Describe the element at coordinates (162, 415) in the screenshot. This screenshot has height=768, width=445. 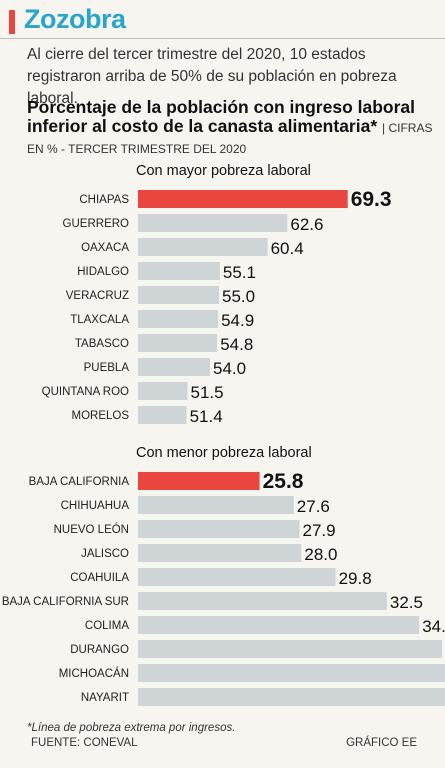
I see `bar-morelos` at that location.